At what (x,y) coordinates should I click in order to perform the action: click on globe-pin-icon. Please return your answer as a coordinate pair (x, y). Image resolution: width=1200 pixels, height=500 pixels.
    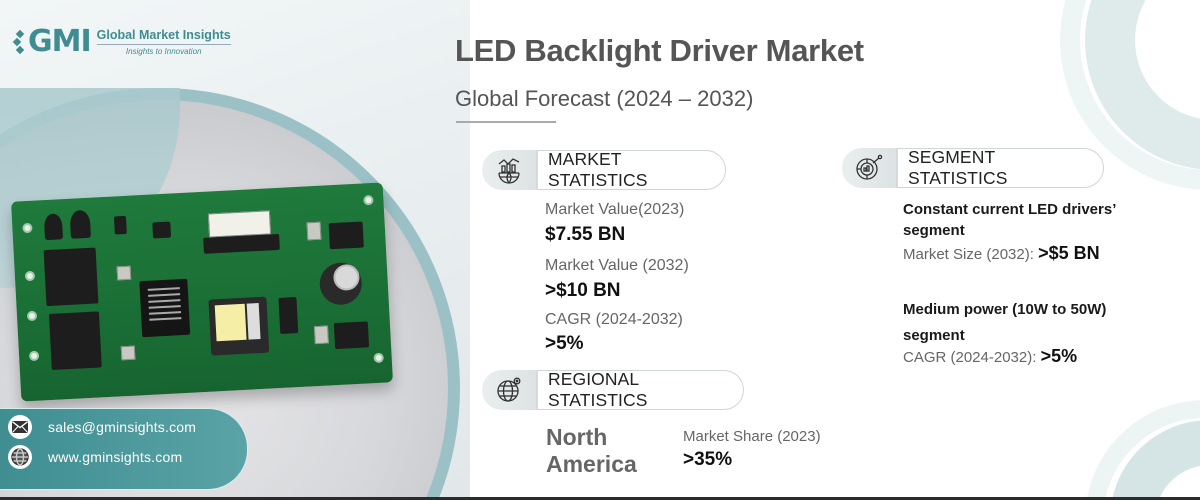
    Looking at the image, I should click on (509, 390).